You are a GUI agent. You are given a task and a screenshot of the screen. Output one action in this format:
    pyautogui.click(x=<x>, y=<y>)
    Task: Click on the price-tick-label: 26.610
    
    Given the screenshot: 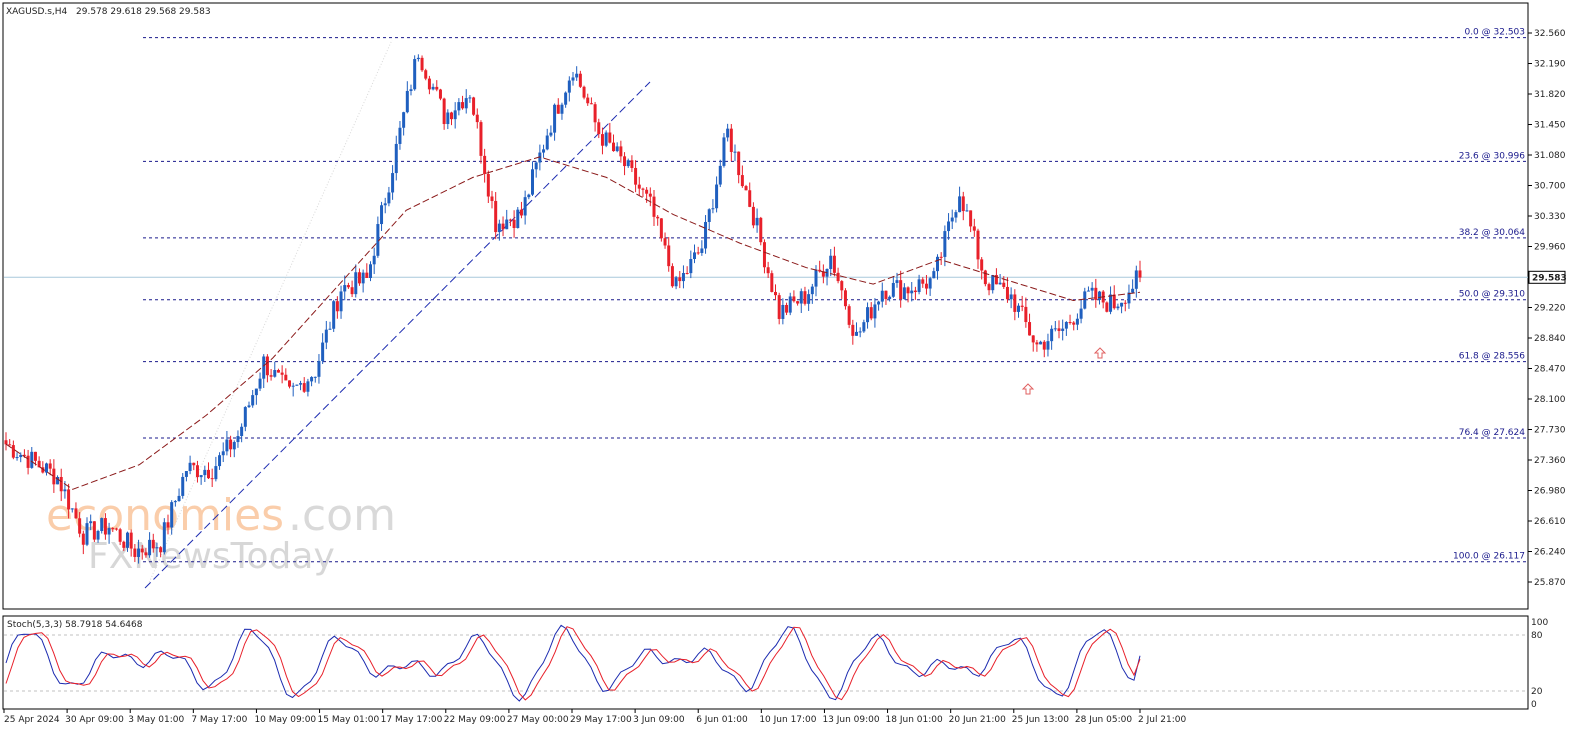 What is the action you would take?
    pyautogui.click(x=1550, y=522)
    